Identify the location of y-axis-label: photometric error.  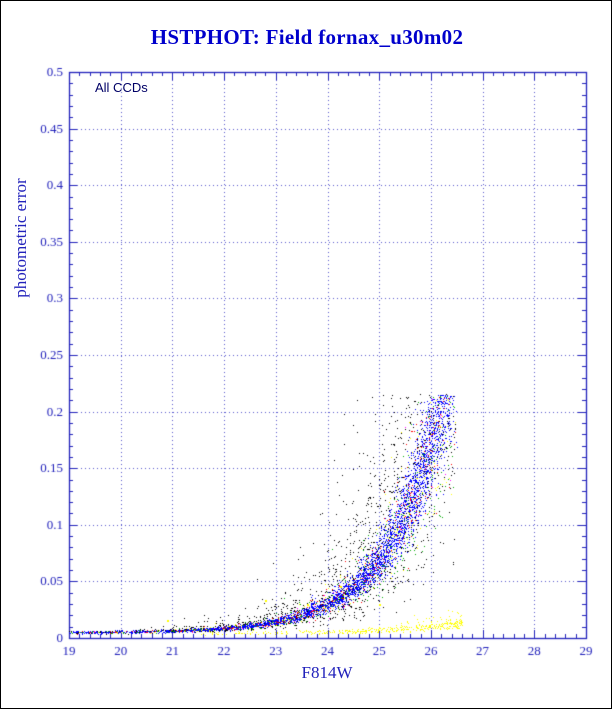
(20, 238).